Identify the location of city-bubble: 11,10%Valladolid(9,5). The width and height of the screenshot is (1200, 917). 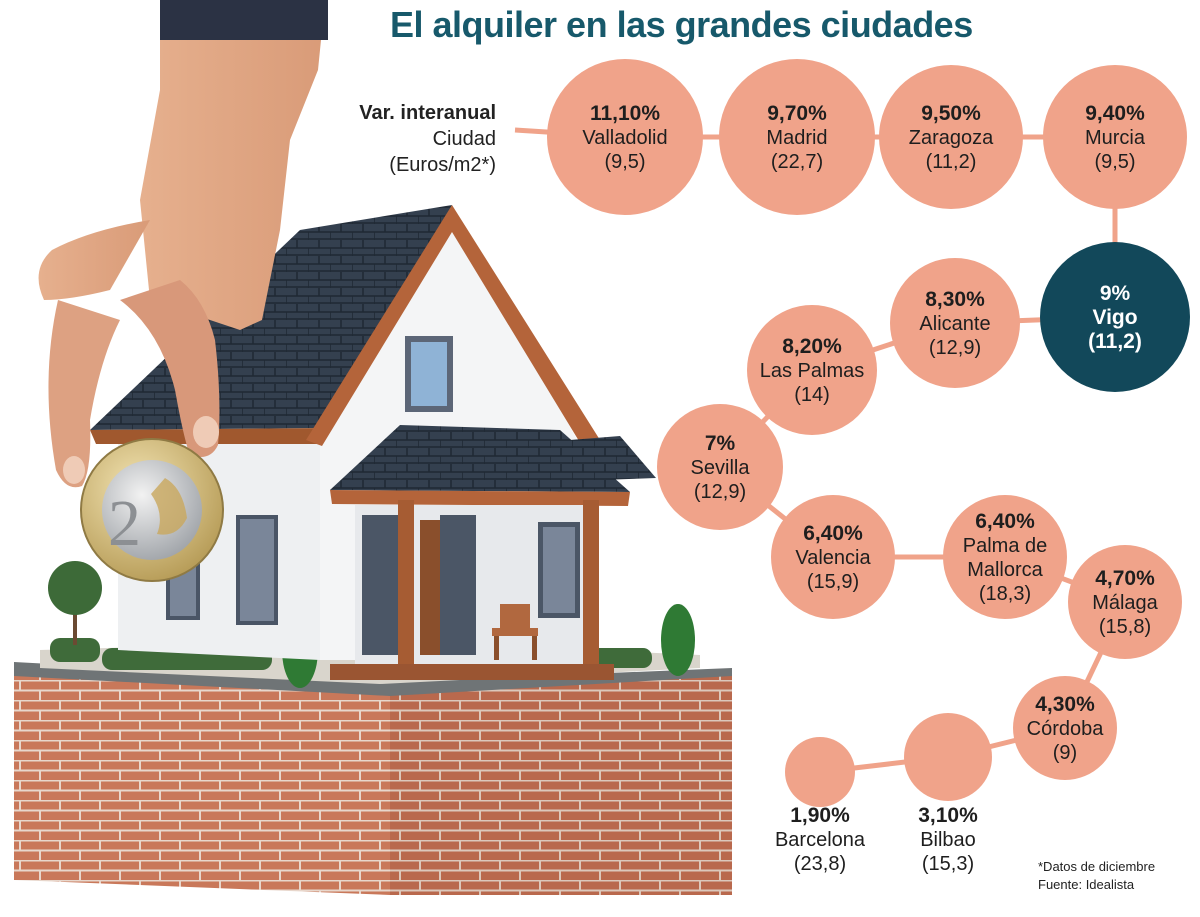
(625, 137).